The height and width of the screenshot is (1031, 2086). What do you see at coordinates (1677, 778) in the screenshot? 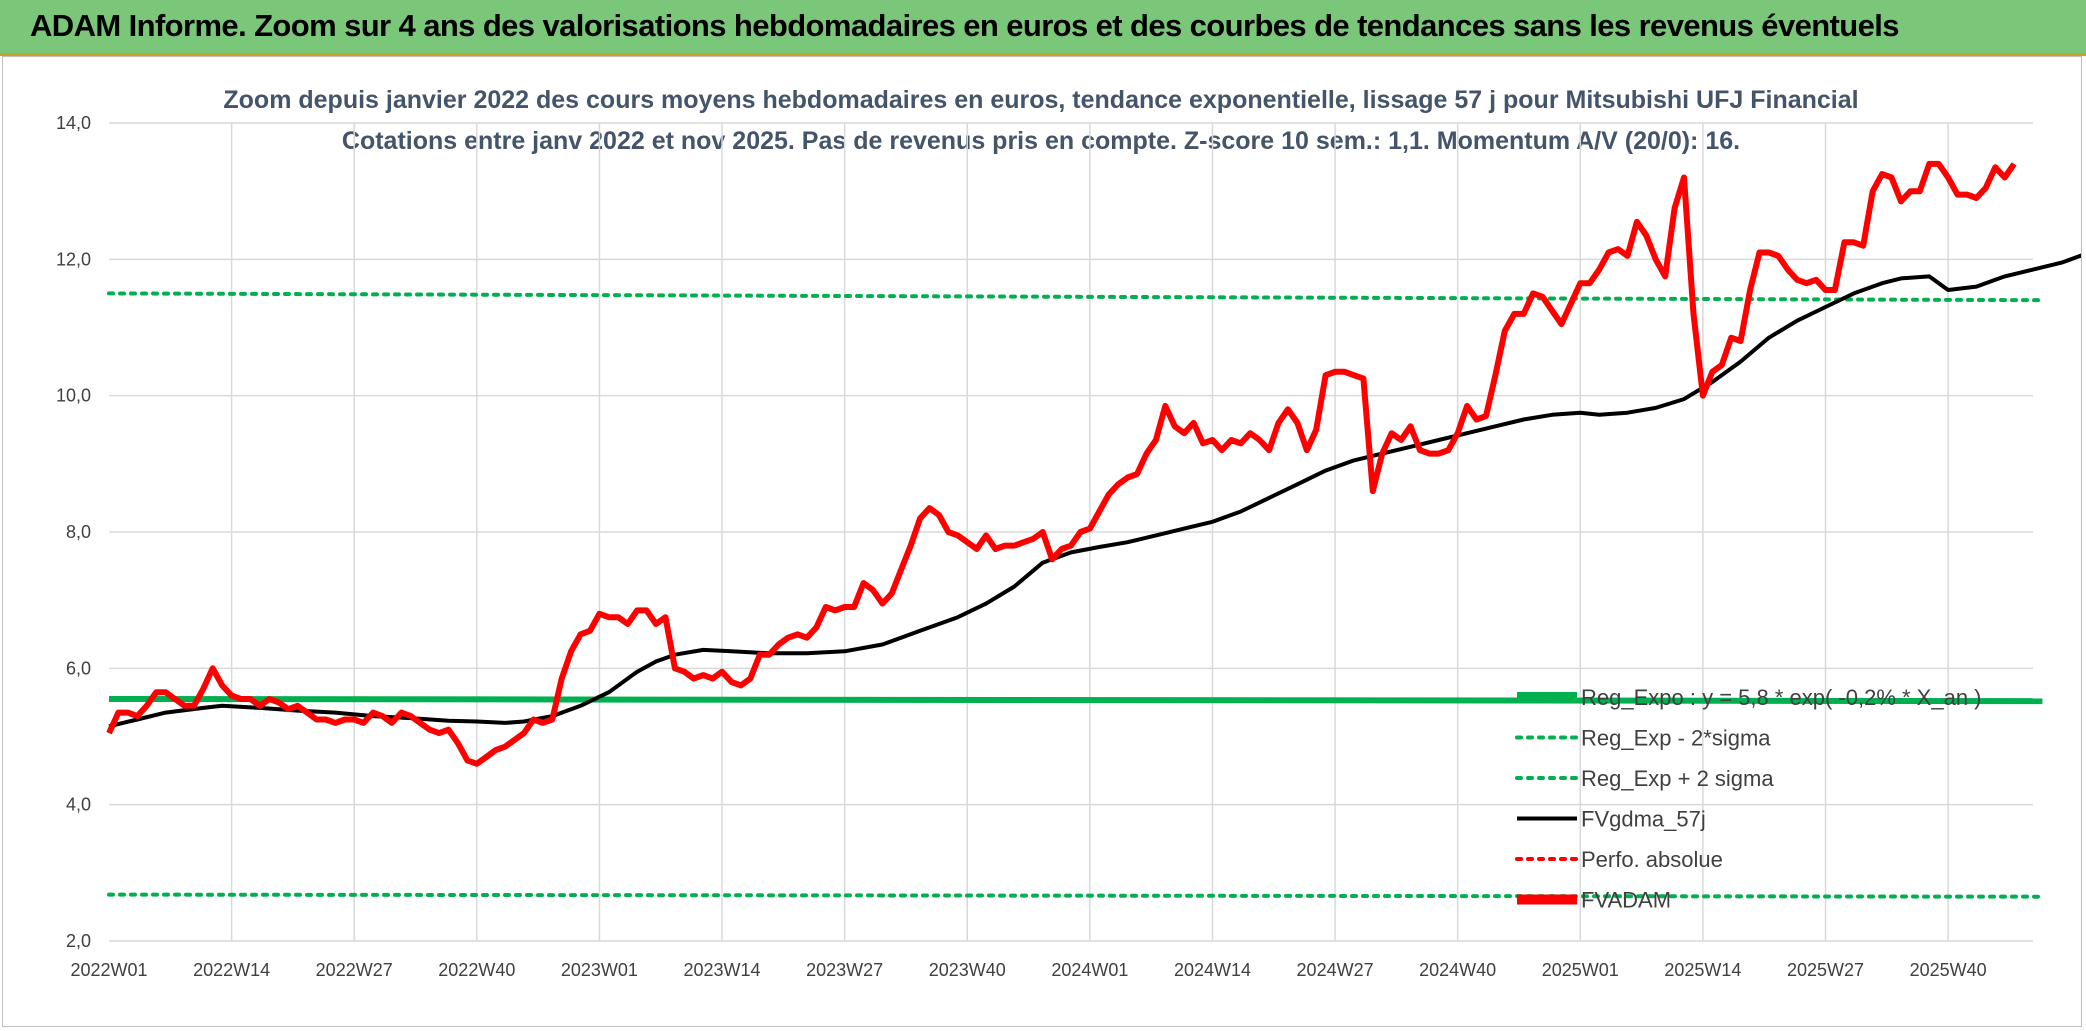
I see `legend-label-2: Reg_Exp + 2 sigma` at bounding box center [1677, 778].